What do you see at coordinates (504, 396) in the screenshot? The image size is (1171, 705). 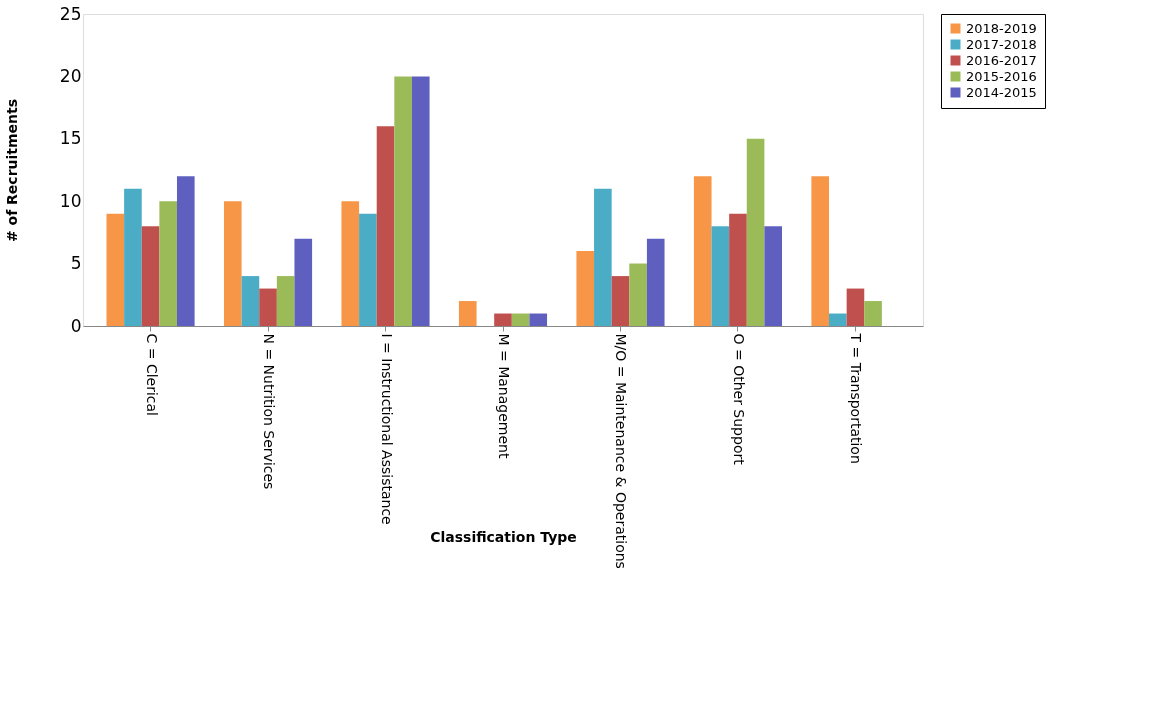 I see `x-tick-label: M = Management` at bounding box center [504, 396].